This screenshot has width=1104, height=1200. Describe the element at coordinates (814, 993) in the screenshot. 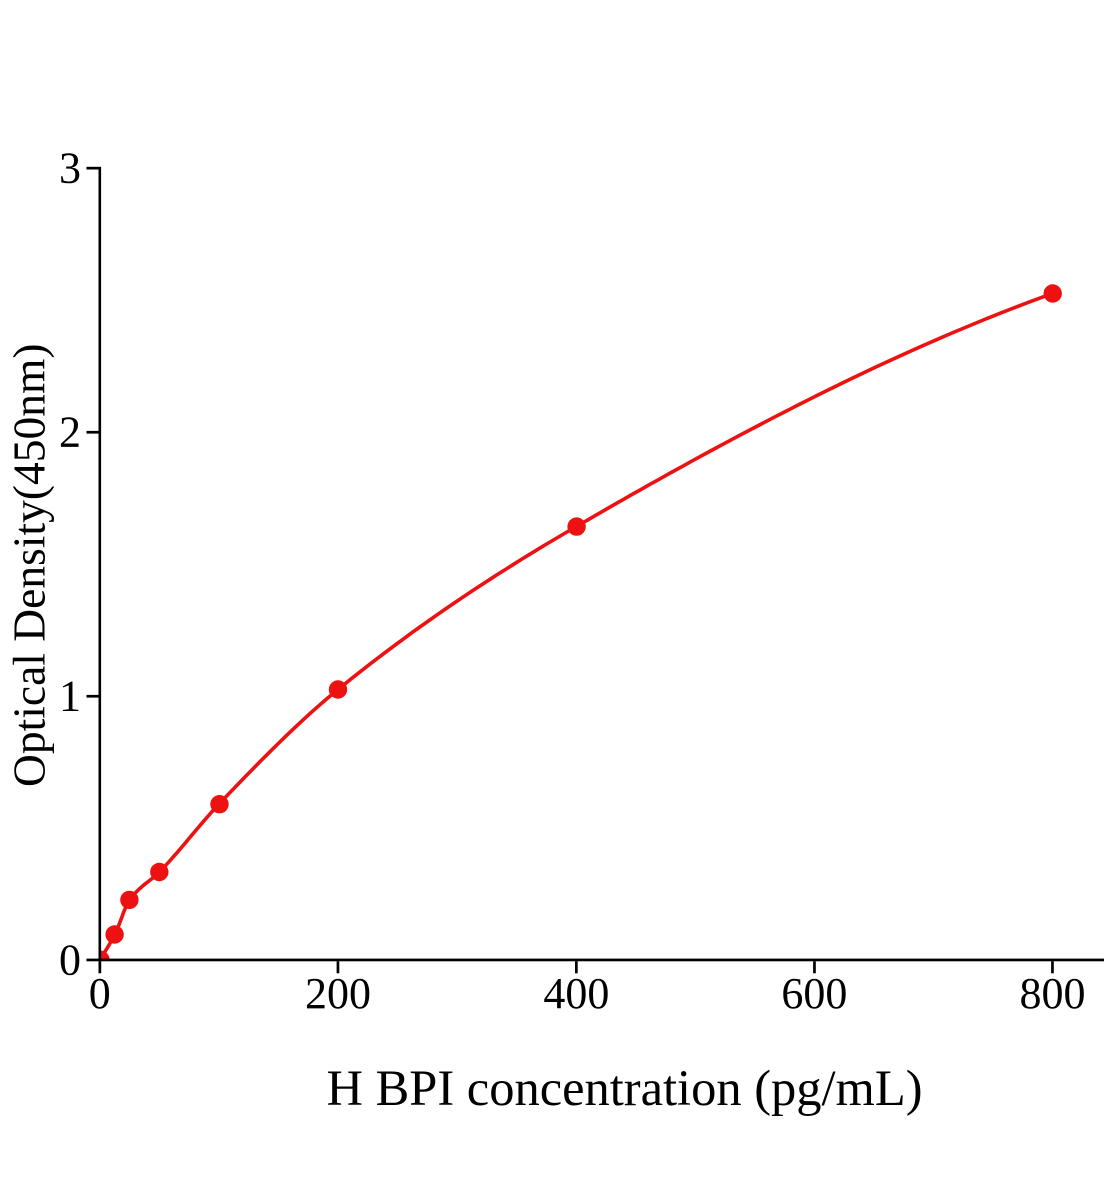

I see `svg-text: 600` at that location.